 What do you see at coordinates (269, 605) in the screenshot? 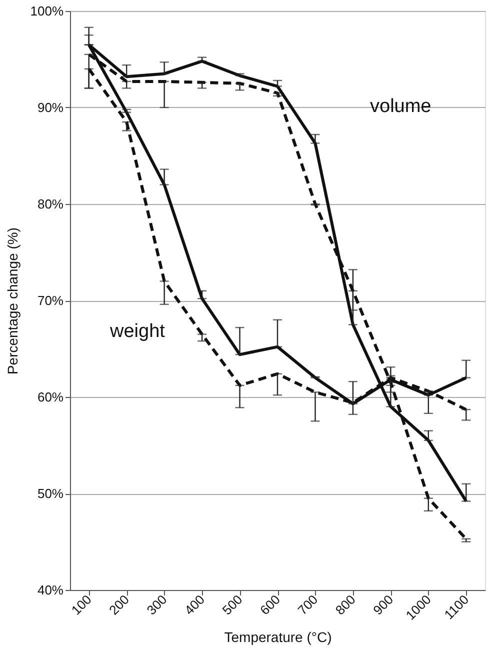
I see `x-tick-label: 600` at bounding box center [269, 605].